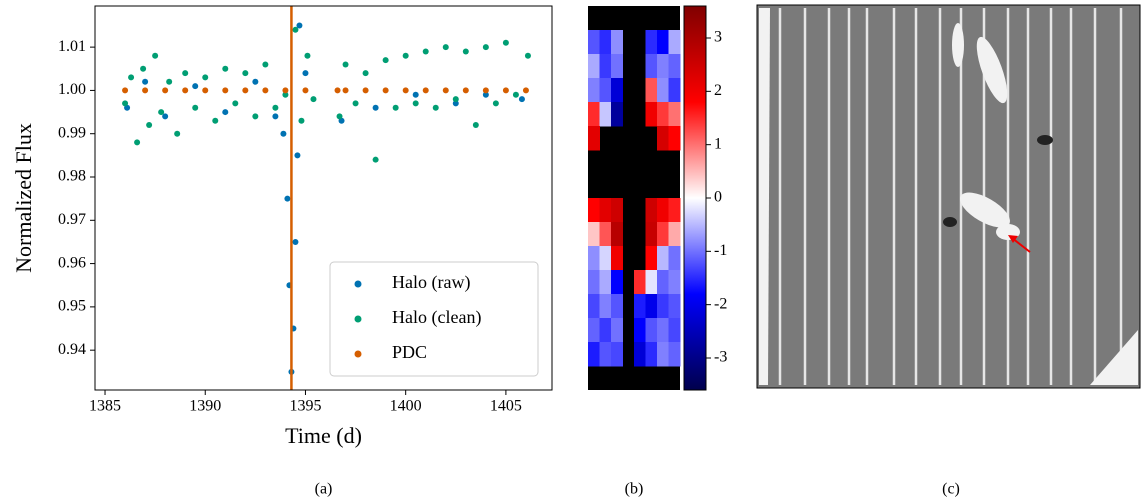 Image resolution: width=1143 pixels, height=501 pixels. What do you see at coordinates (409, 352) in the screenshot?
I see `legend-label: PDC` at bounding box center [409, 352].